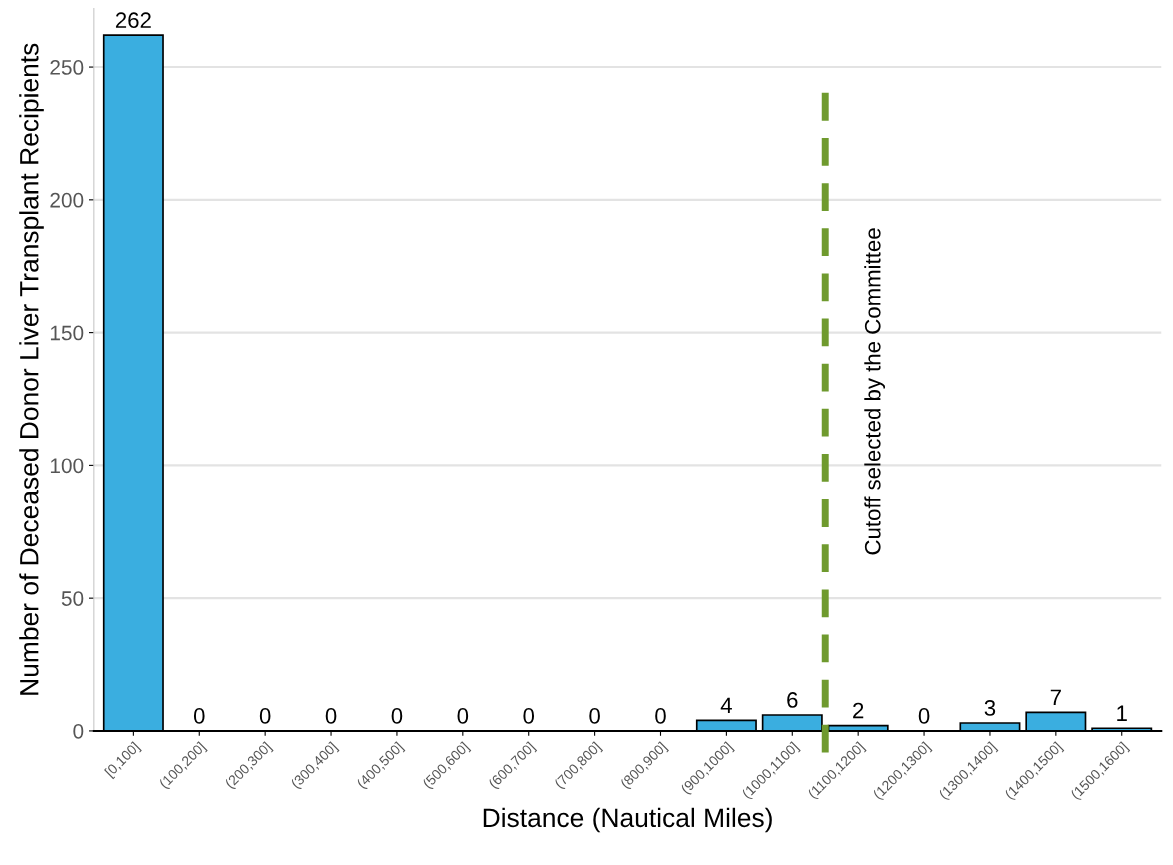  Describe the element at coordinates (67, 200) in the screenshot. I see `y-tick-label: 200` at that location.